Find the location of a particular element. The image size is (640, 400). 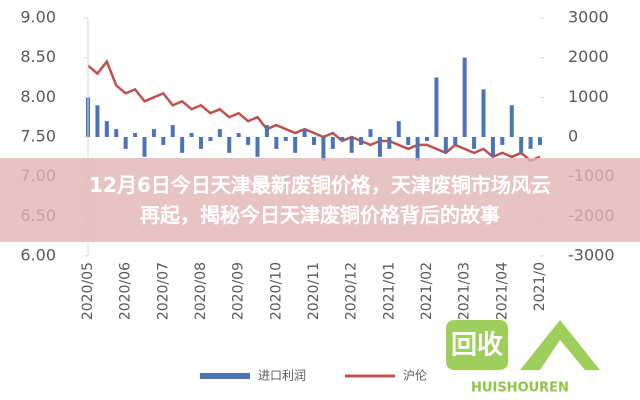

y-tick-label: 8.00 is located at coordinates (38, 96).